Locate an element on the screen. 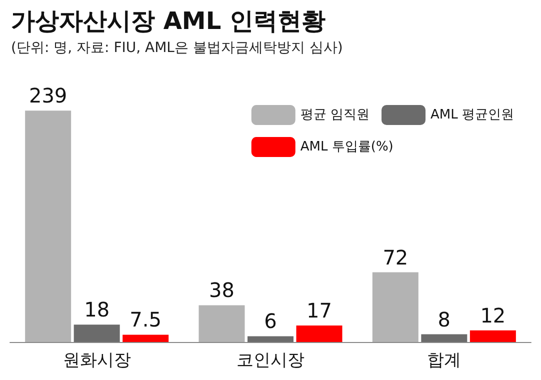 The height and width of the screenshot is (380, 541). data-label: 38 is located at coordinates (221, 290).